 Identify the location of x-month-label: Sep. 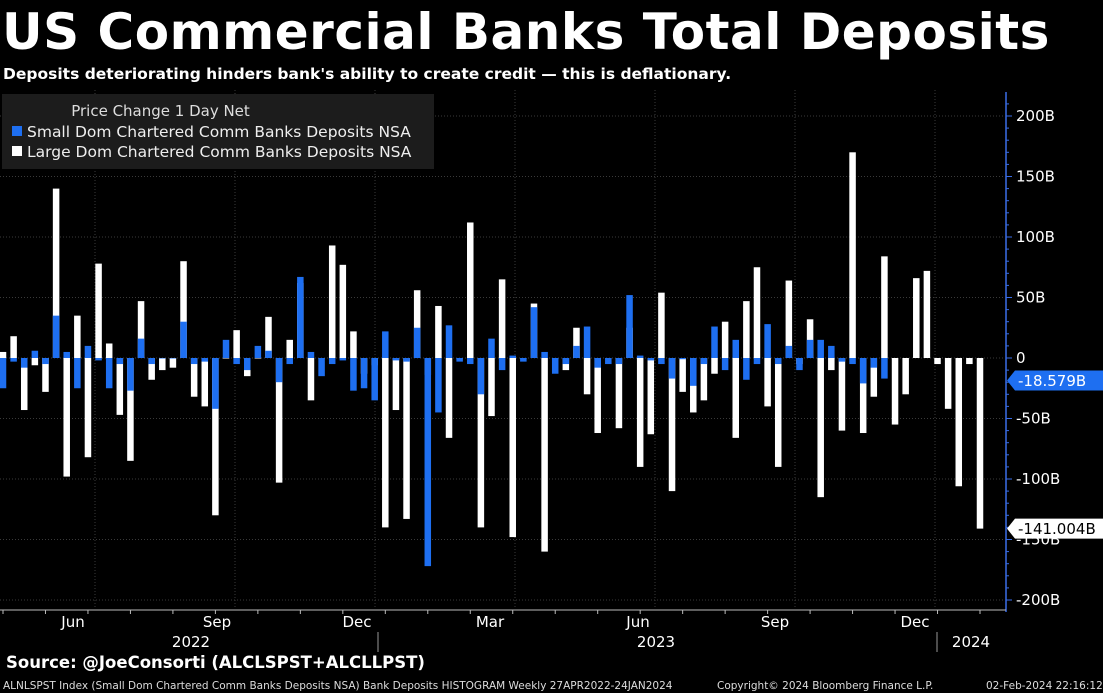
(775, 622).